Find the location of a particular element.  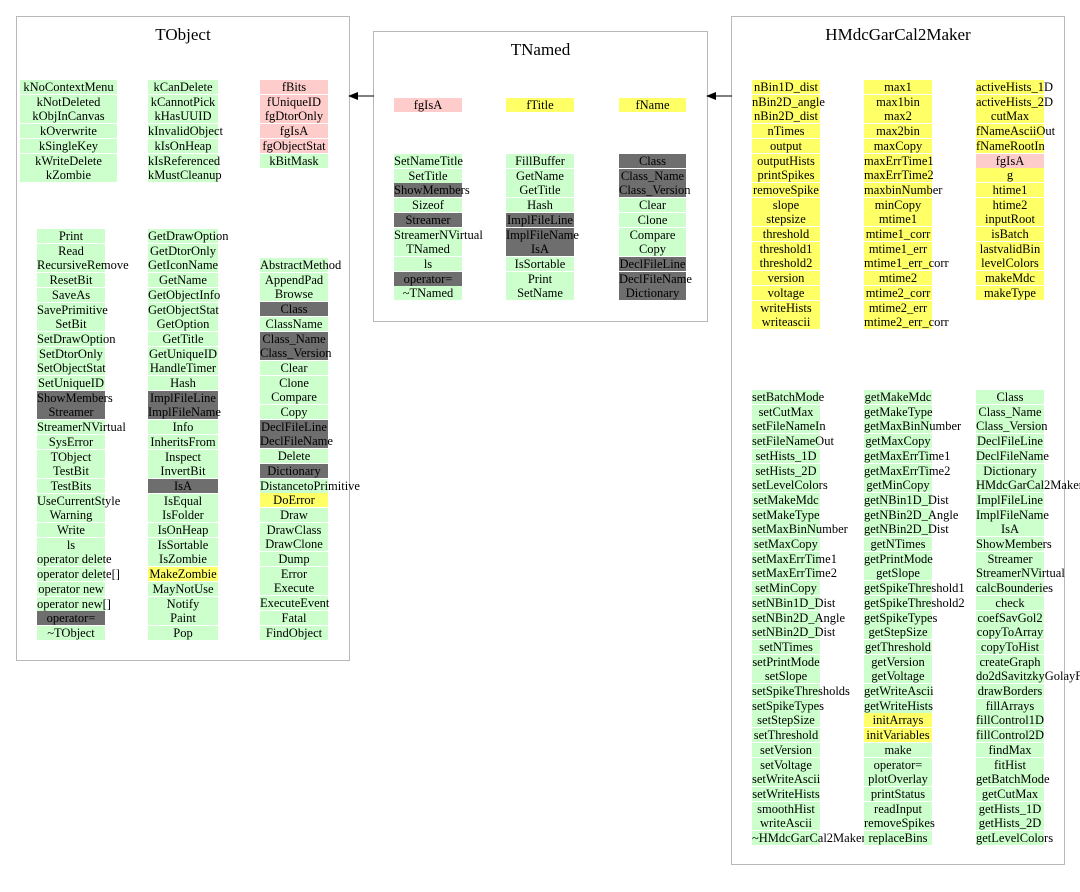

member-getmaketype: getMakeType is located at coordinates (898, 411).